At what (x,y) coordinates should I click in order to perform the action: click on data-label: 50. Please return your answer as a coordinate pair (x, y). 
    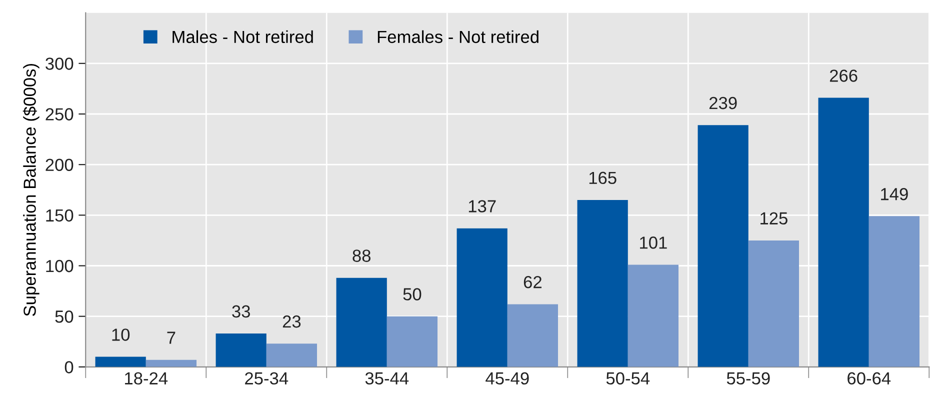
    Looking at the image, I should click on (412, 294).